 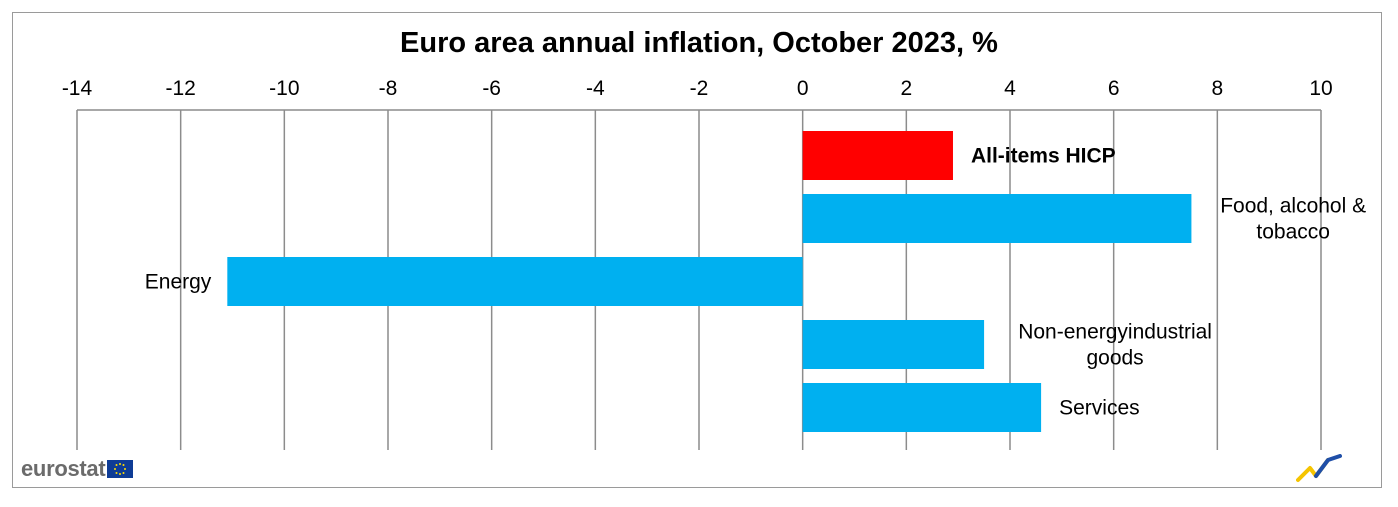 I want to click on category-label: All-items HICP, so click(x=1043, y=156).